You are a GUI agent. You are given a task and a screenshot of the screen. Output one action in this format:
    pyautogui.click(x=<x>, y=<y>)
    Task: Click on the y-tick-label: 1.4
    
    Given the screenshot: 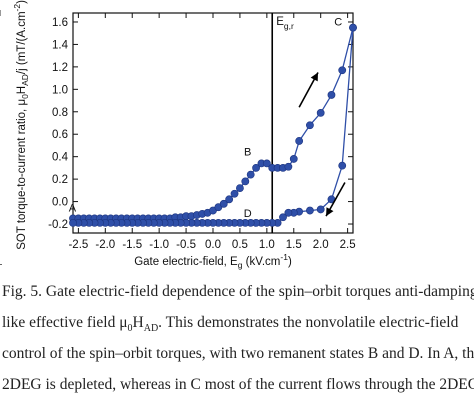 What is the action you would take?
    pyautogui.click(x=60, y=45)
    